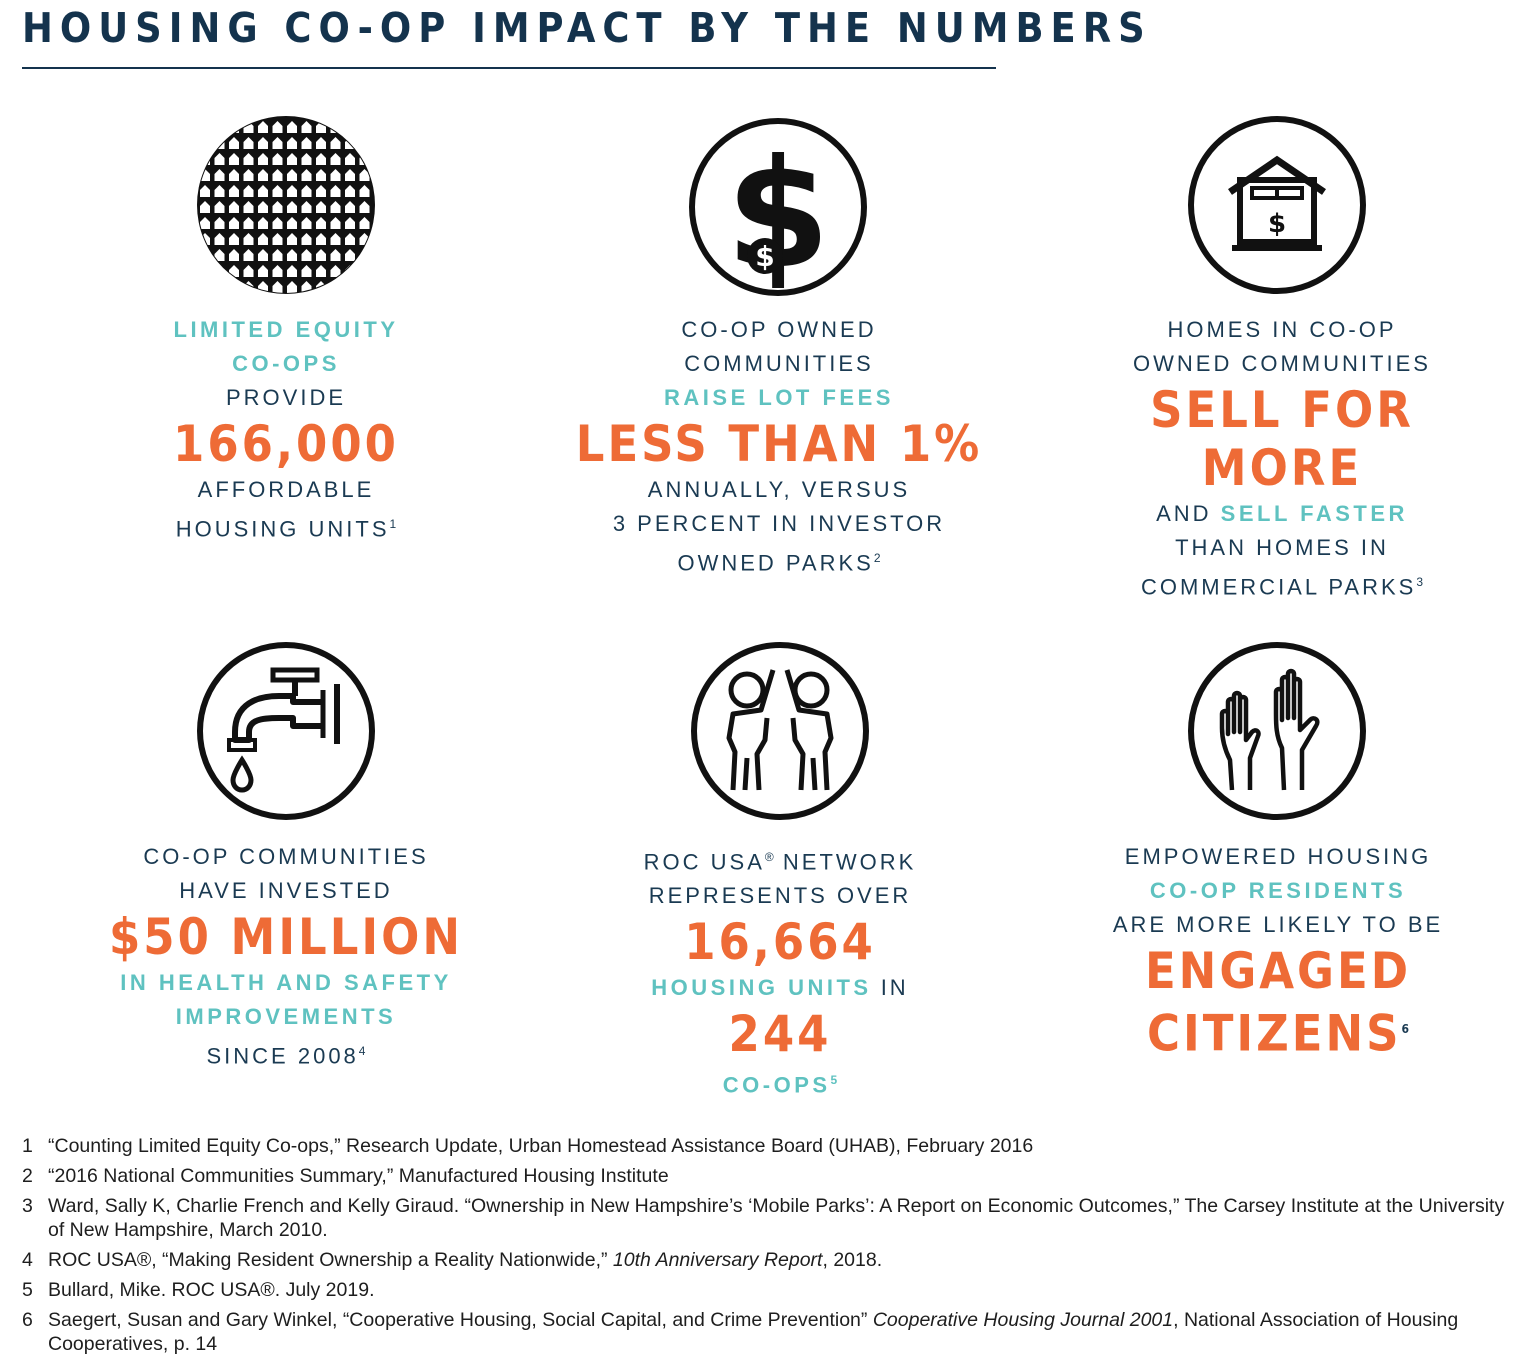  What do you see at coordinates (1405, 1029) in the screenshot?
I see `footnote-ref: 6` at bounding box center [1405, 1029].